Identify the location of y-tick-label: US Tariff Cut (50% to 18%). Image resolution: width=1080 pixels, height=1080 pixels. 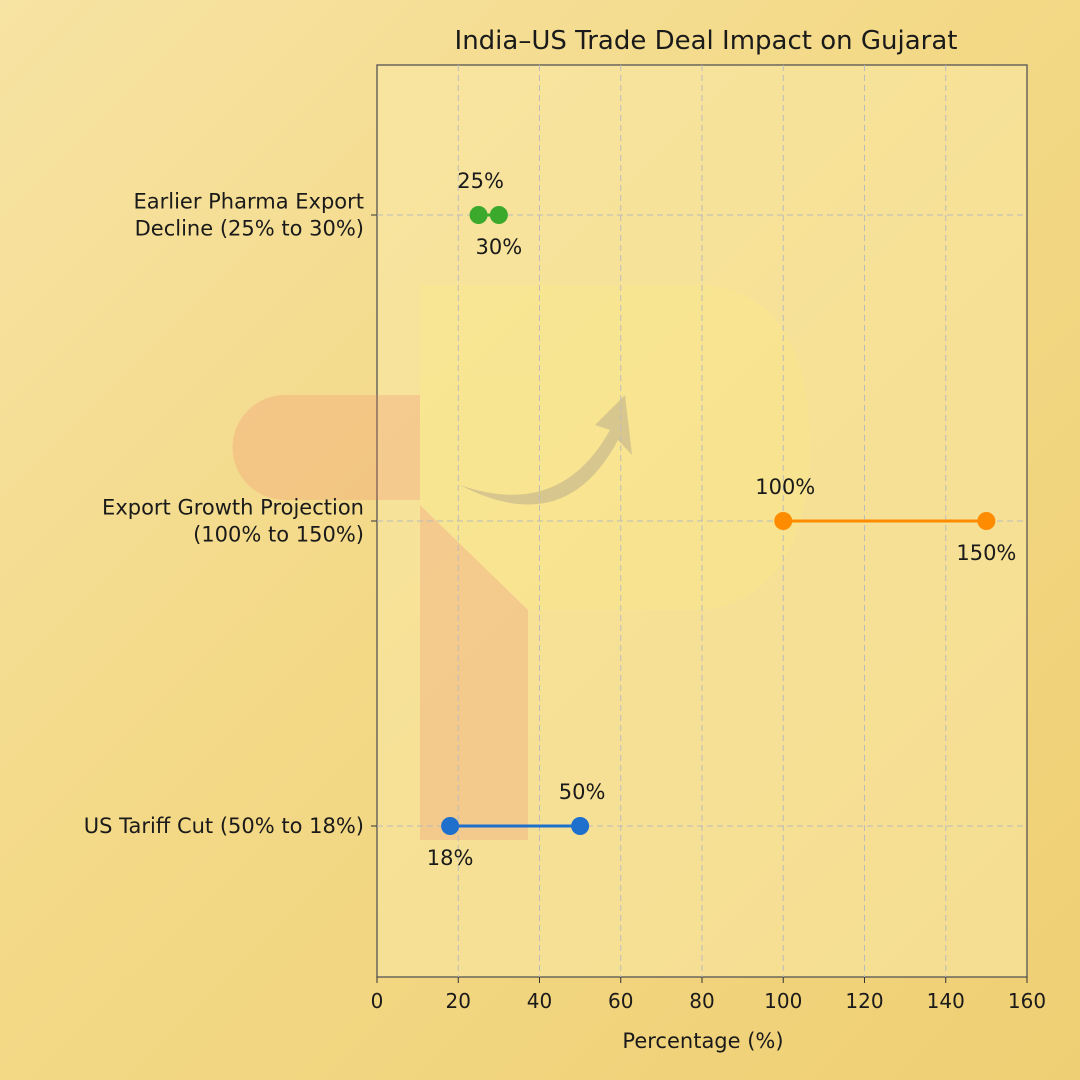
(224, 826).